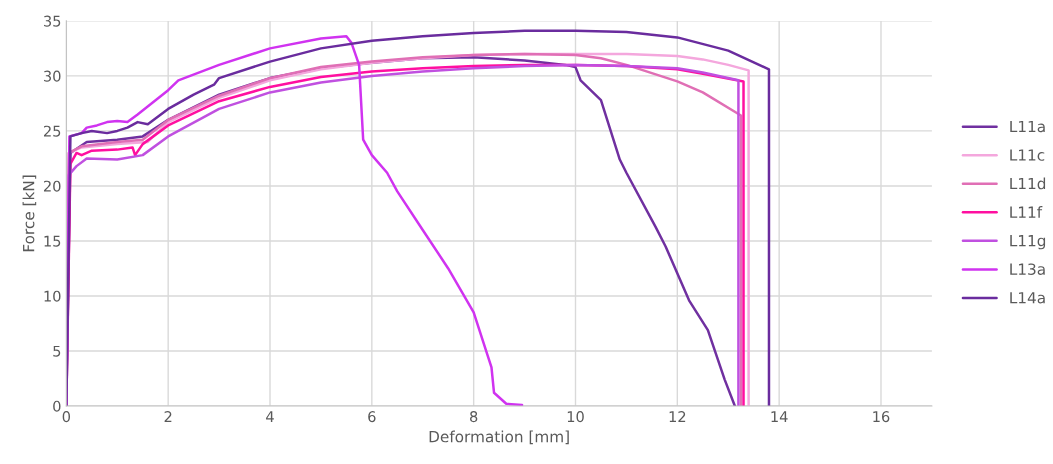 This screenshot has height=464, width=1053. What do you see at coordinates (1027, 269) in the screenshot?
I see `legend-label: L13a` at bounding box center [1027, 269].